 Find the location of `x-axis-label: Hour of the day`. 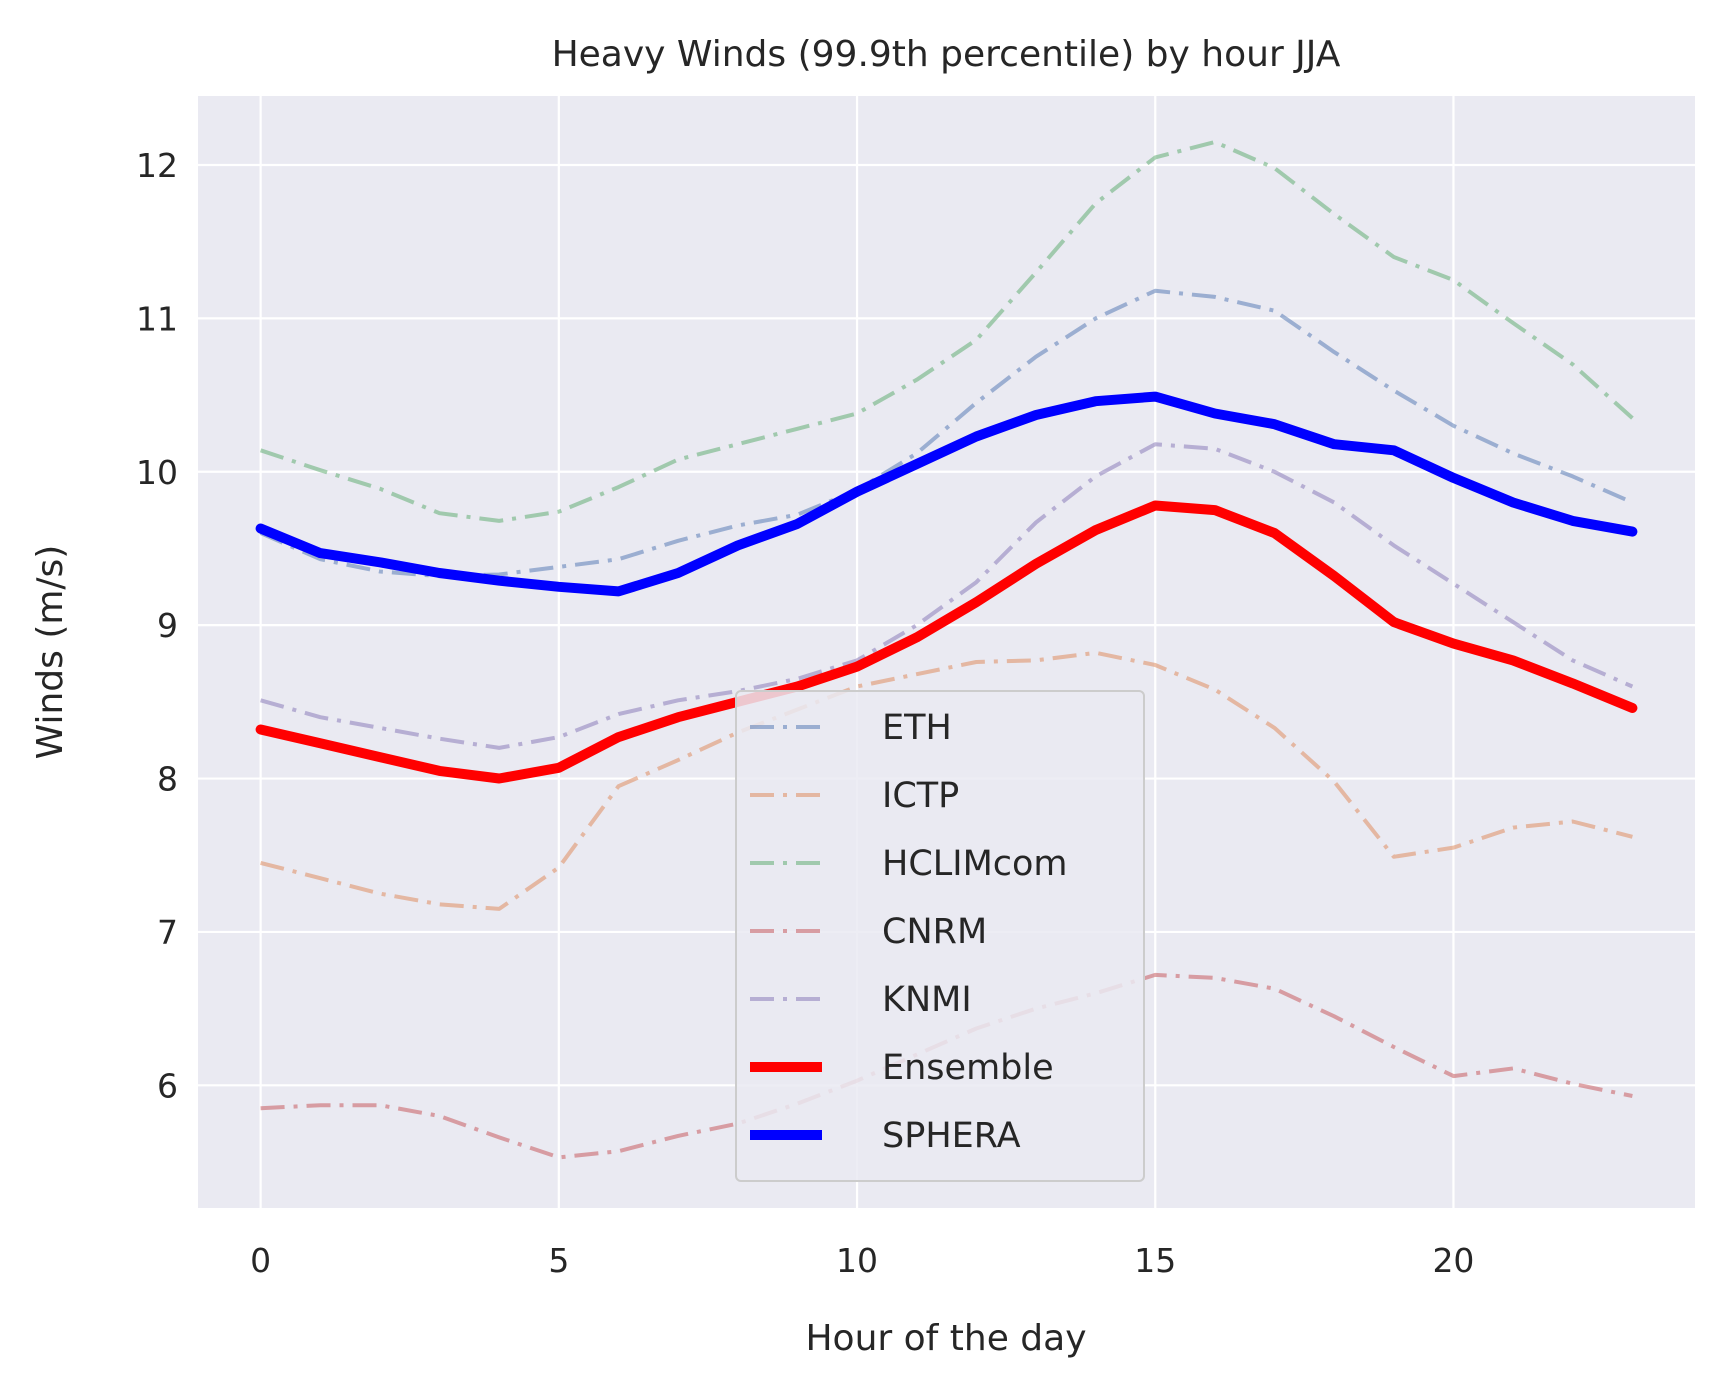

x-axis-label: Hour of the day is located at coordinates (945, 1338).